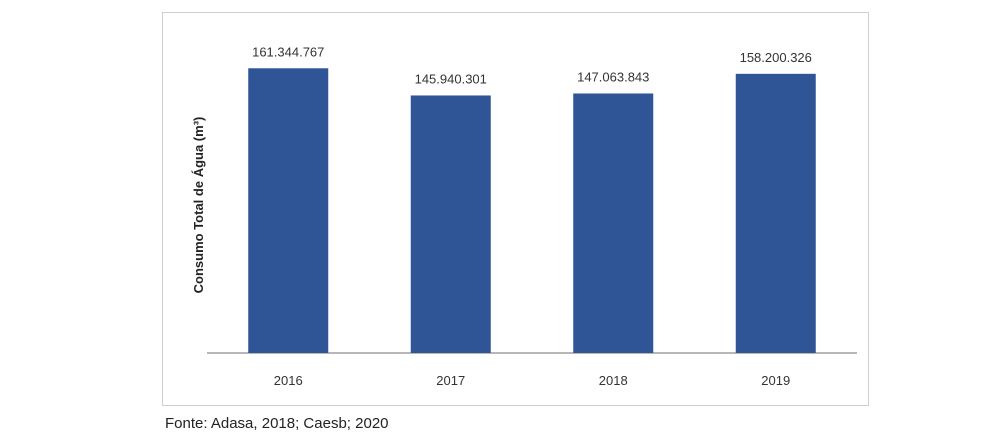 The height and width of the screenshot is (444, 984). What do you see at coordinates (277, 423) in the screenshot?
I see `source-note: Fonte: Adasa, 2018; Caesb; 2020` at bounding box center [277, 423].